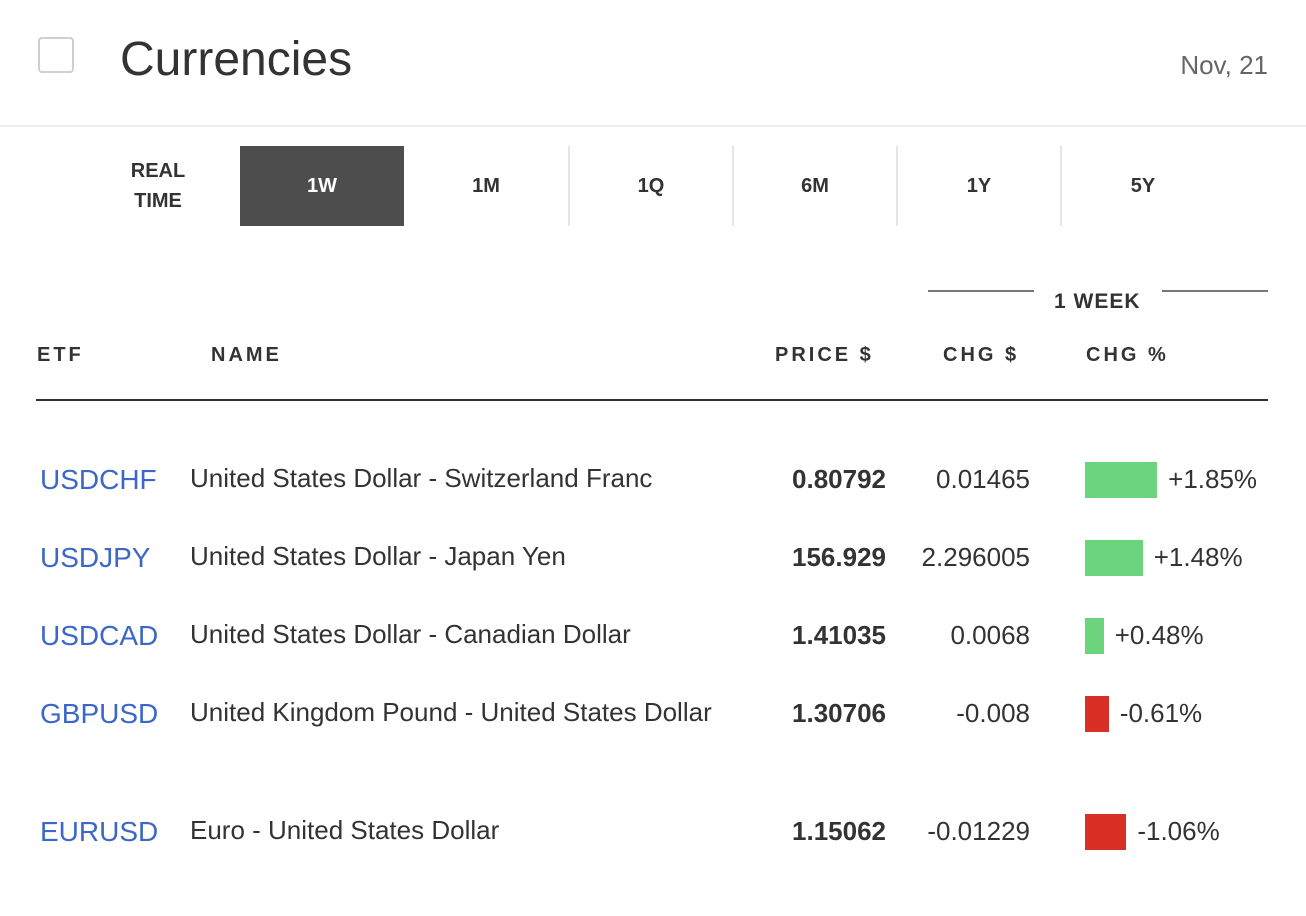 The height and width of the screenshot is (916, 1306). What do you see at coordinates (839, 479) in the screenshot?
I see `price: 0.80792` at bounding box center [839, 479].